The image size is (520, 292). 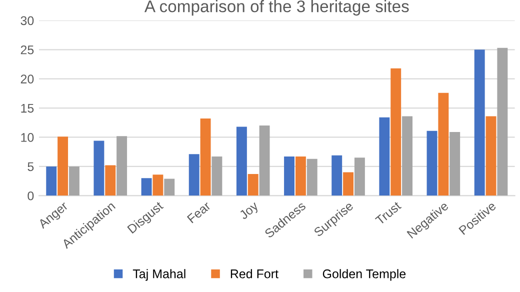 What do you see at coordinates (199, 212) in the screenshot?
I see `x-tick-label: Fear` at bounding box center [199, 212].